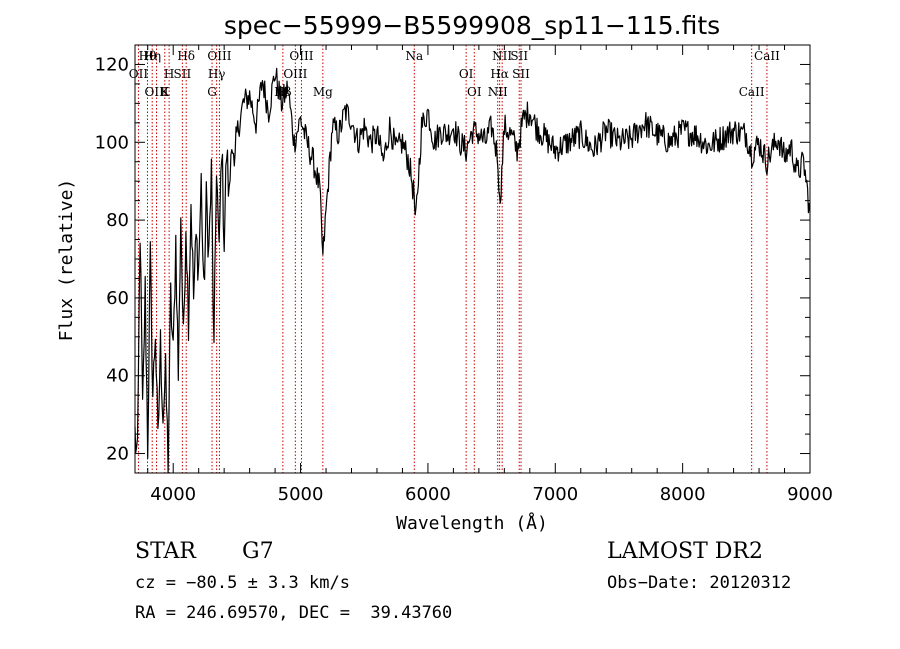  What do you see at coordinates (282, 92) in the screenshot?
I see `spectral-line-label: Hβ` at bounding box center [282, 92].